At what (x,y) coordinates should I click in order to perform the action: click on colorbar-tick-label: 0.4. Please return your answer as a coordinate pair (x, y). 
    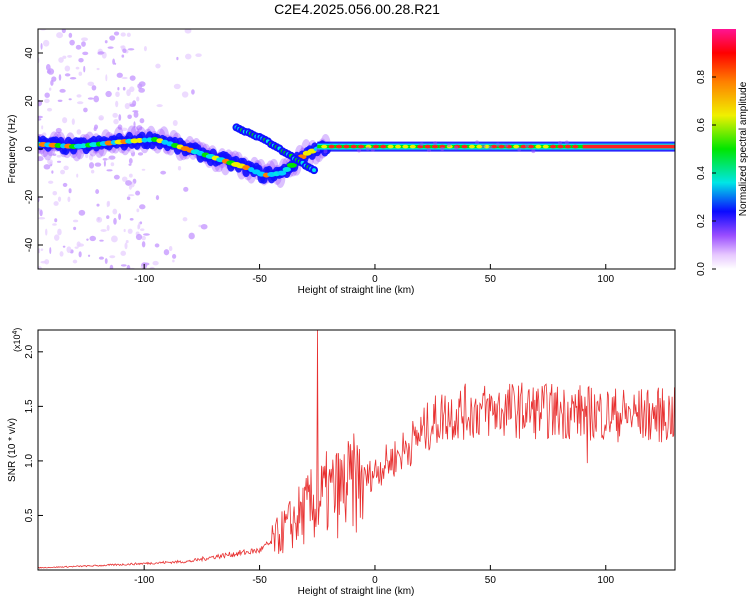
    Looking at the image, I should click on (701, 173).